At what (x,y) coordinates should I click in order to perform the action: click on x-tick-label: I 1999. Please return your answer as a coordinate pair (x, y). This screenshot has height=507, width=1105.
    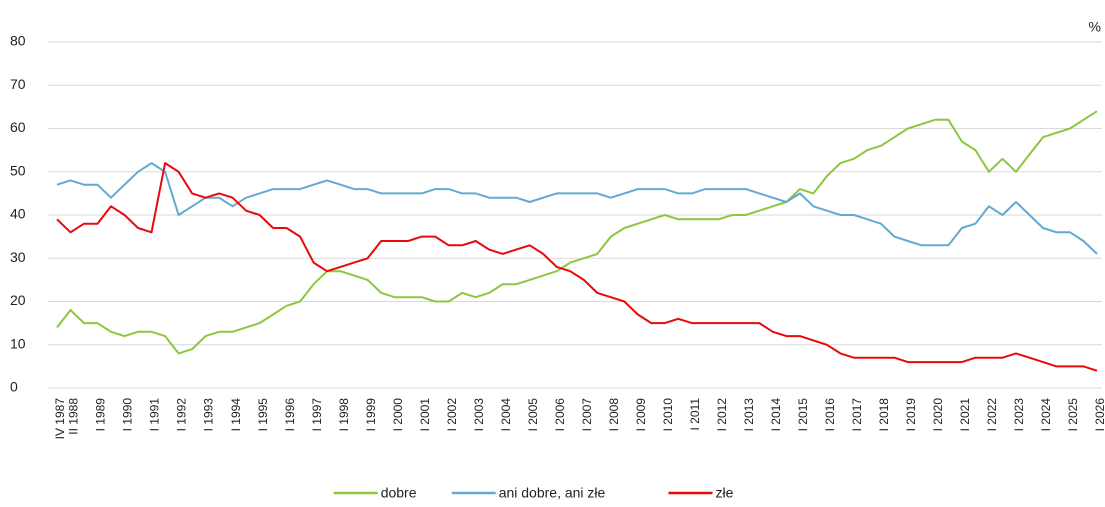
    Looking at the image, I should click on (371, 415).